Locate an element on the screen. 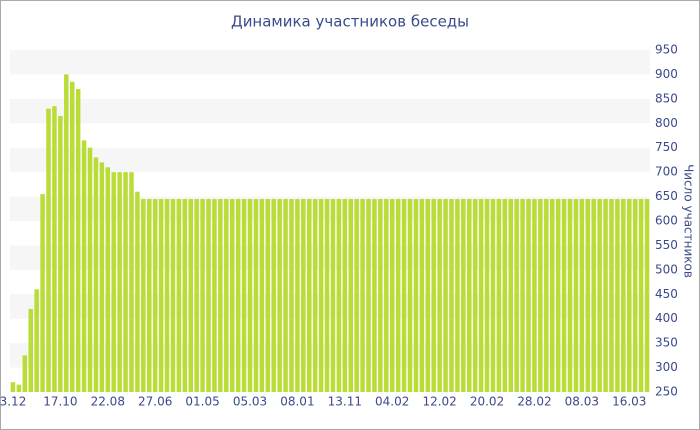  y-tick-label: 550 is located at coordinates (666, 245).